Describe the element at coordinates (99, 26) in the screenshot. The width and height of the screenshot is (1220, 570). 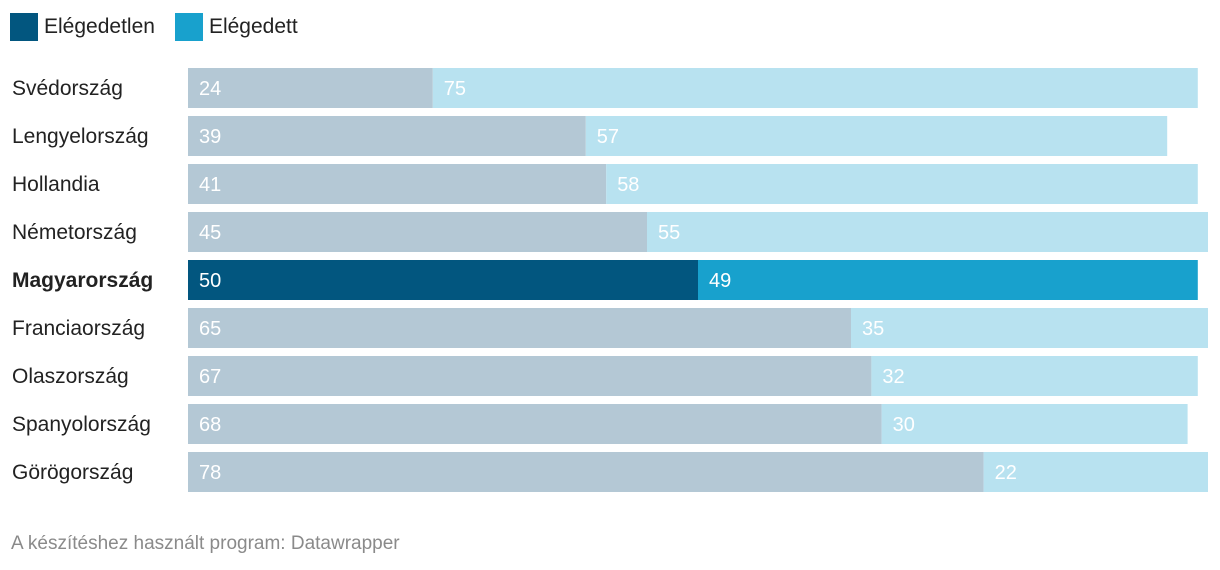
I see `legend-label: Elégedetlen` at that location.